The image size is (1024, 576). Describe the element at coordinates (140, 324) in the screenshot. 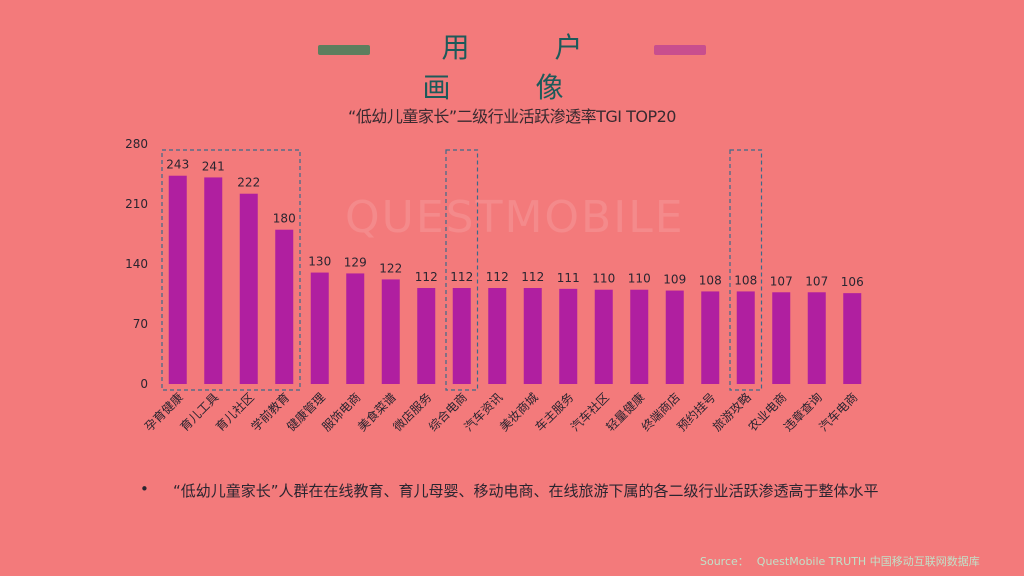

I see `y-tick-label: 70` at that location.